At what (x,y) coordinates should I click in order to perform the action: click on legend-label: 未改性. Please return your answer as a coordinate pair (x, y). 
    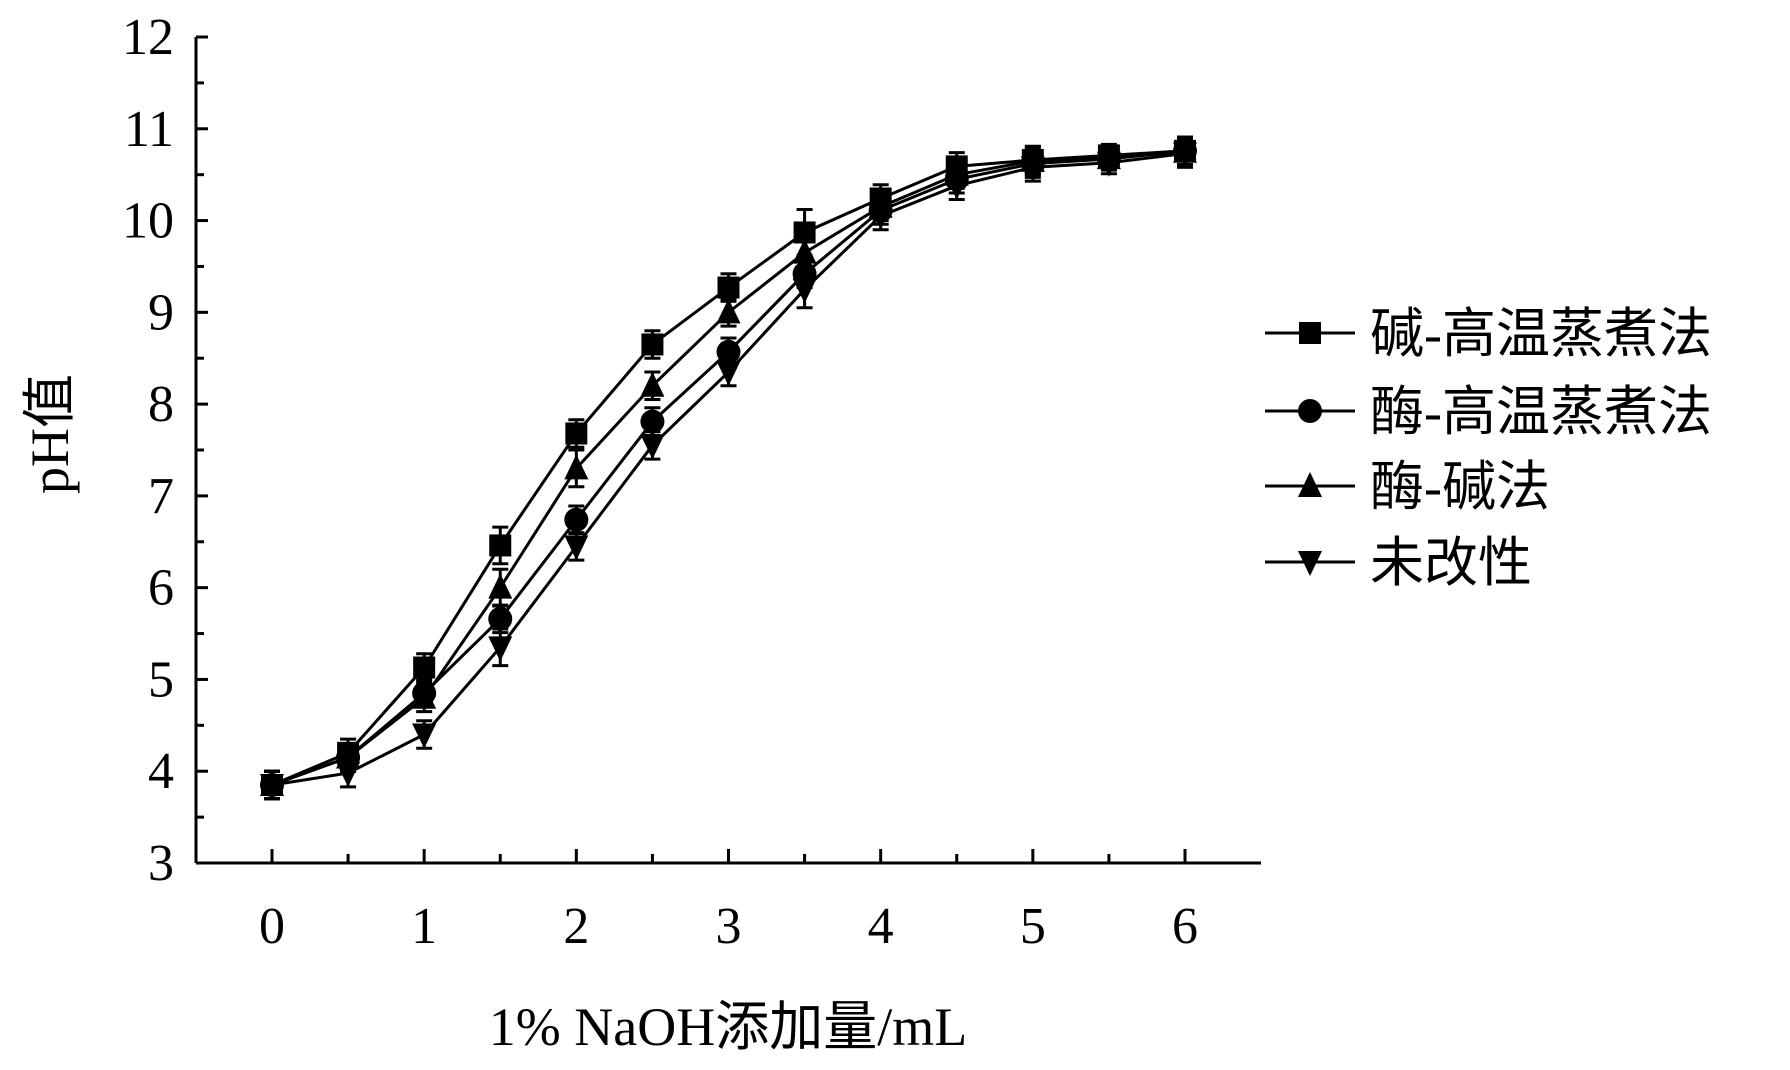
    Looking at the image, I should click on (1451, 563).